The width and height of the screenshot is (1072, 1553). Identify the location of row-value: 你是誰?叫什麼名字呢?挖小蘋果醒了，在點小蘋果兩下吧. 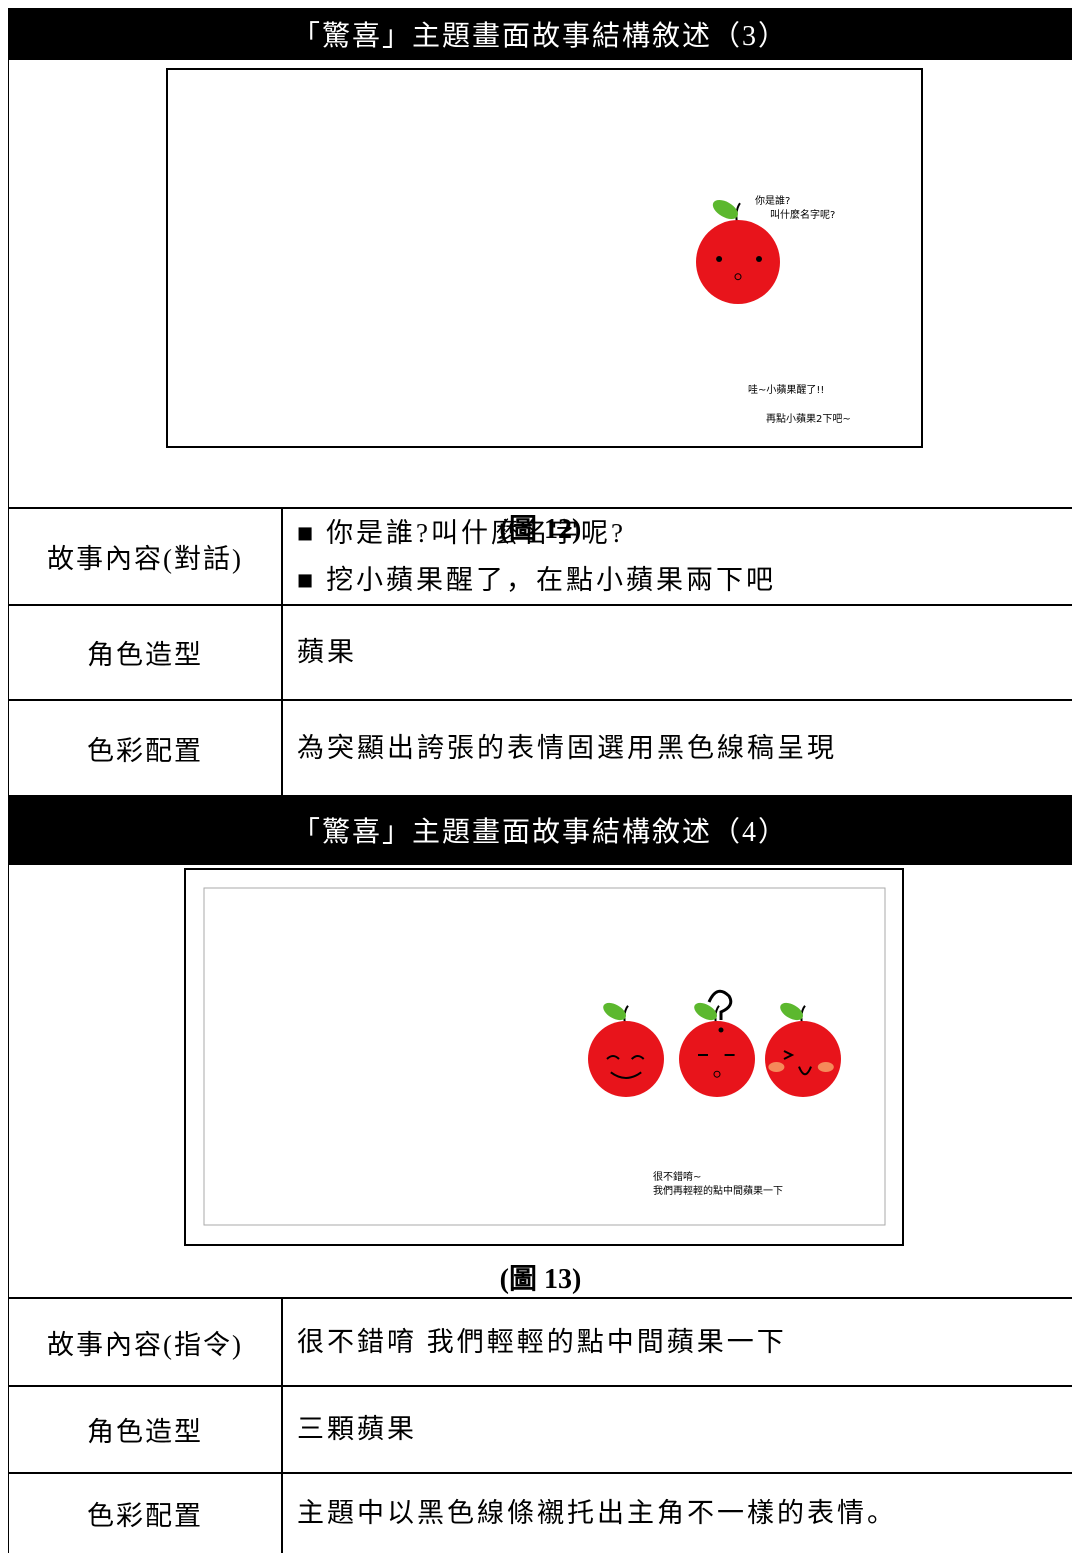
(684, 556).